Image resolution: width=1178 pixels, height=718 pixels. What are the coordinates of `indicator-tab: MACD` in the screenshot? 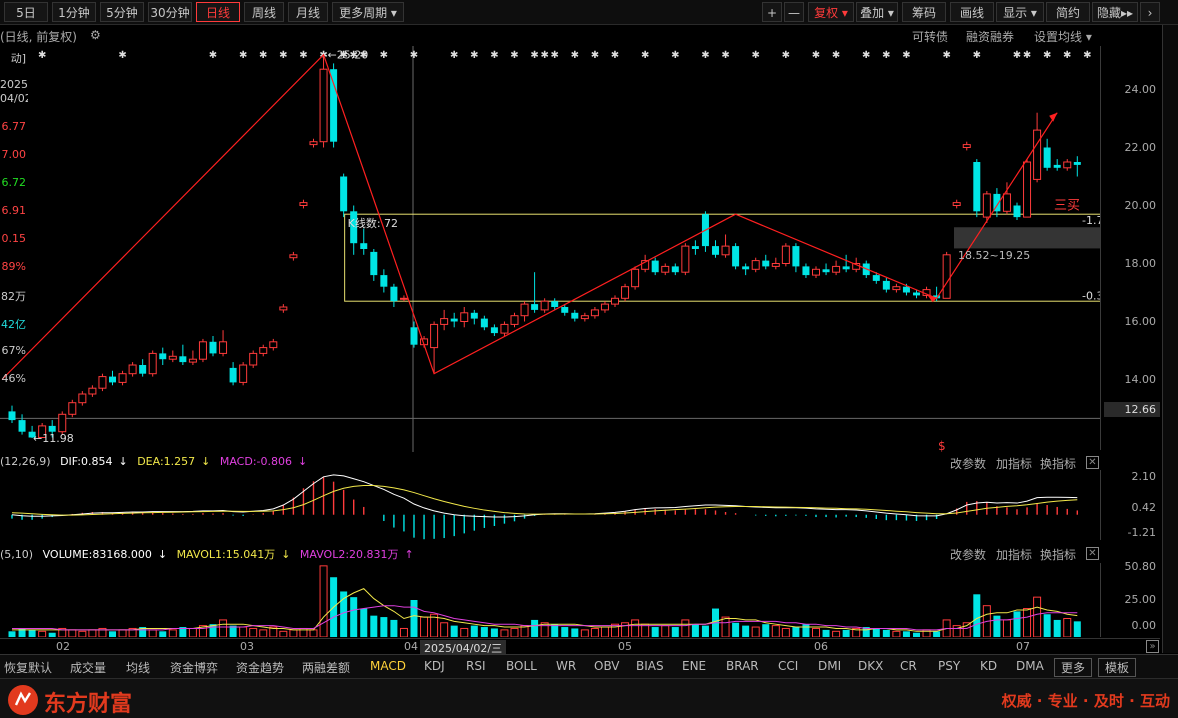 It's located at (388, 666).